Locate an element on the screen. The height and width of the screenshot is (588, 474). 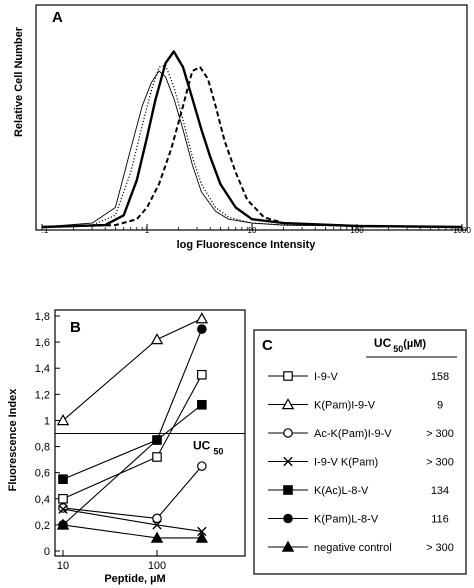
uc50-table-row: K(Pam)I-9-V 9 is located at coordinates (355, 405).